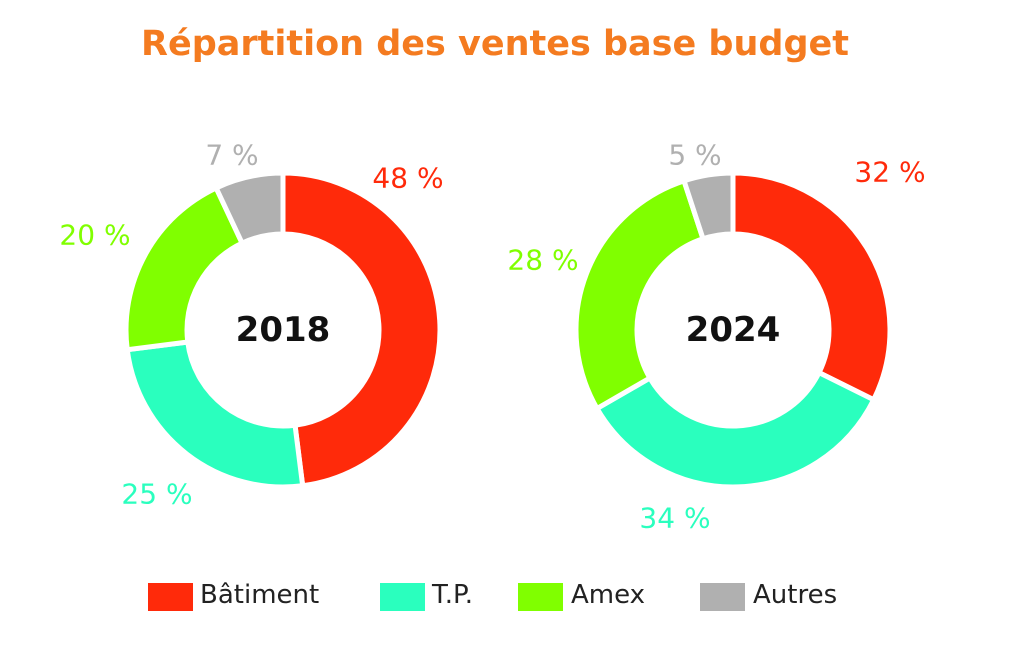  Describe the element at coordinates (495, 44) in the screenshot. I see `chart-title: Répartition des ventes base budget` at that location.